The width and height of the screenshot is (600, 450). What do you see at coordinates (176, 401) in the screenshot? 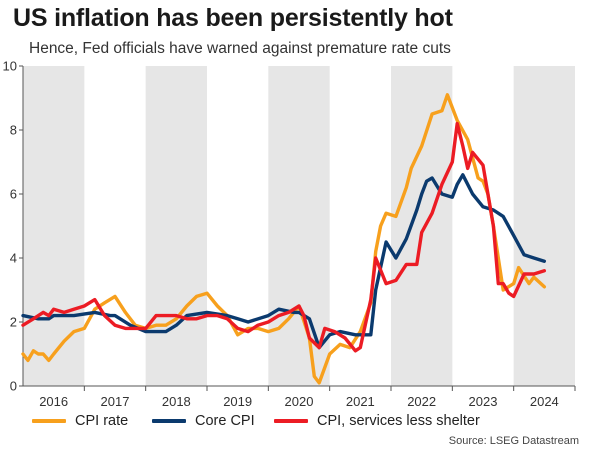
I see `x-tick-label-2018: 2018` at bounding box center [176, 401].